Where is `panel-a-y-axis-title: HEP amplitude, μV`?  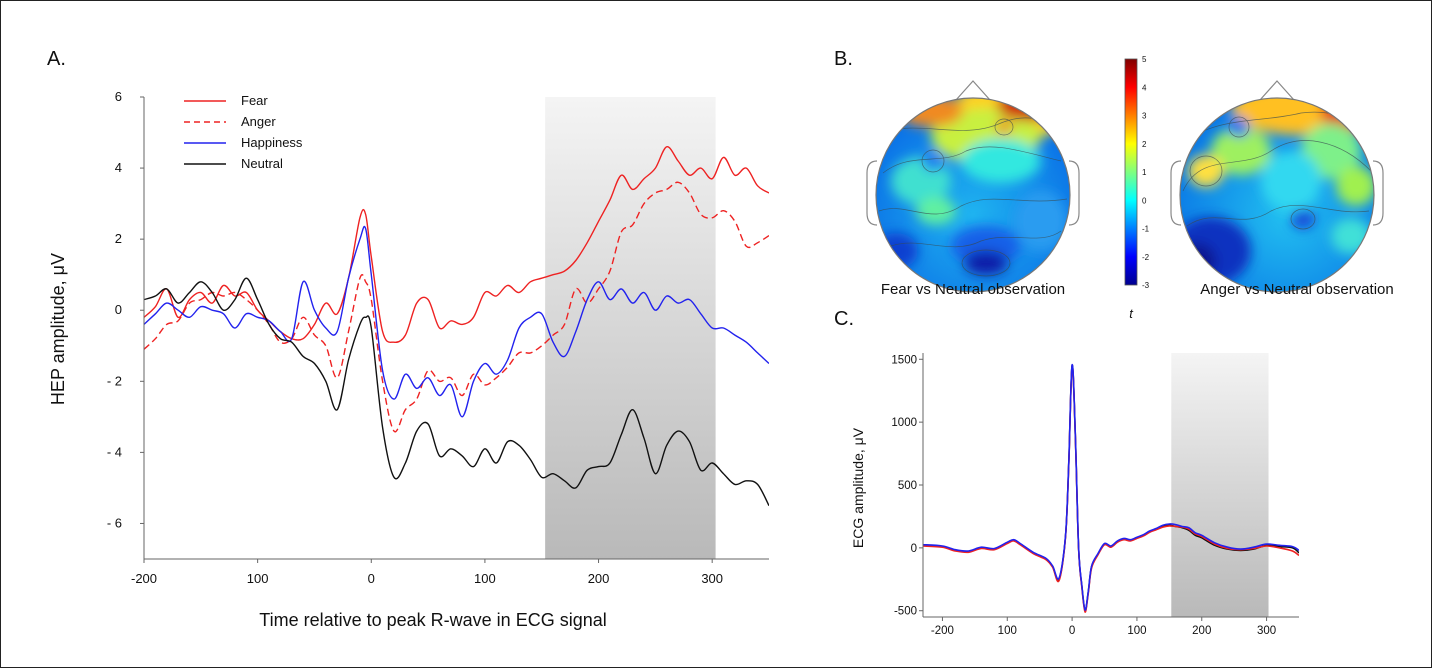
panel-a-y-axis-title: HEP amplitude, μV is located at coordinates (58, 329).